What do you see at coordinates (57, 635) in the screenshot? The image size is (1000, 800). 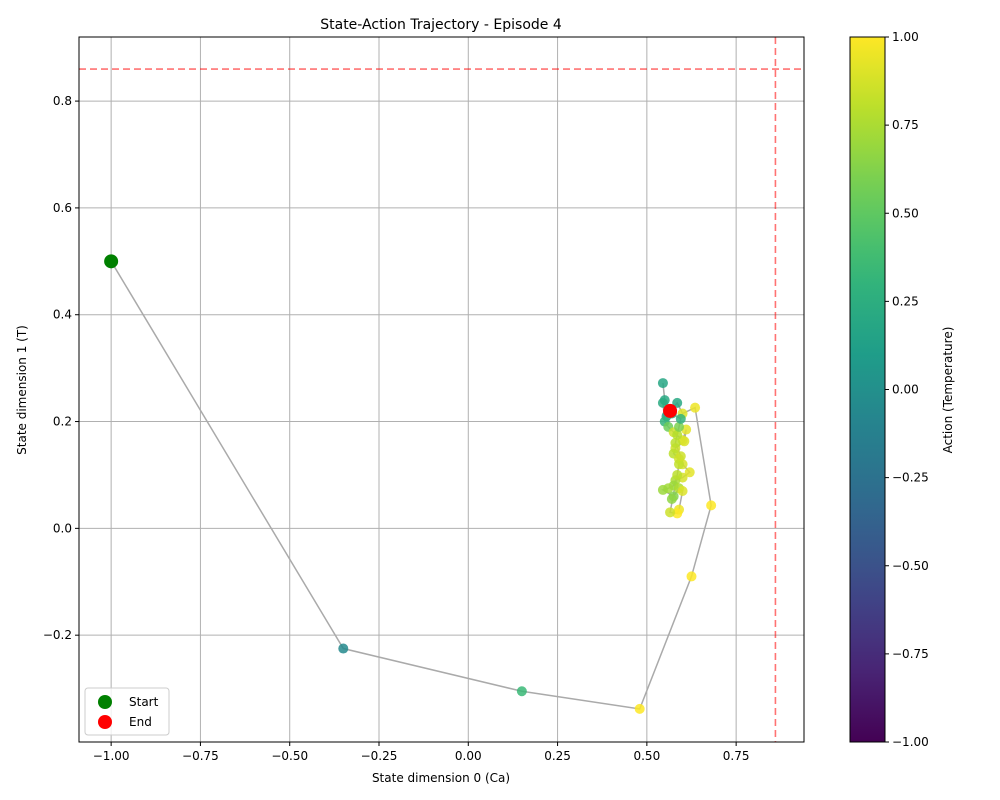 I see `y-tick-label: −0.2` at bounding box center [57, 635].